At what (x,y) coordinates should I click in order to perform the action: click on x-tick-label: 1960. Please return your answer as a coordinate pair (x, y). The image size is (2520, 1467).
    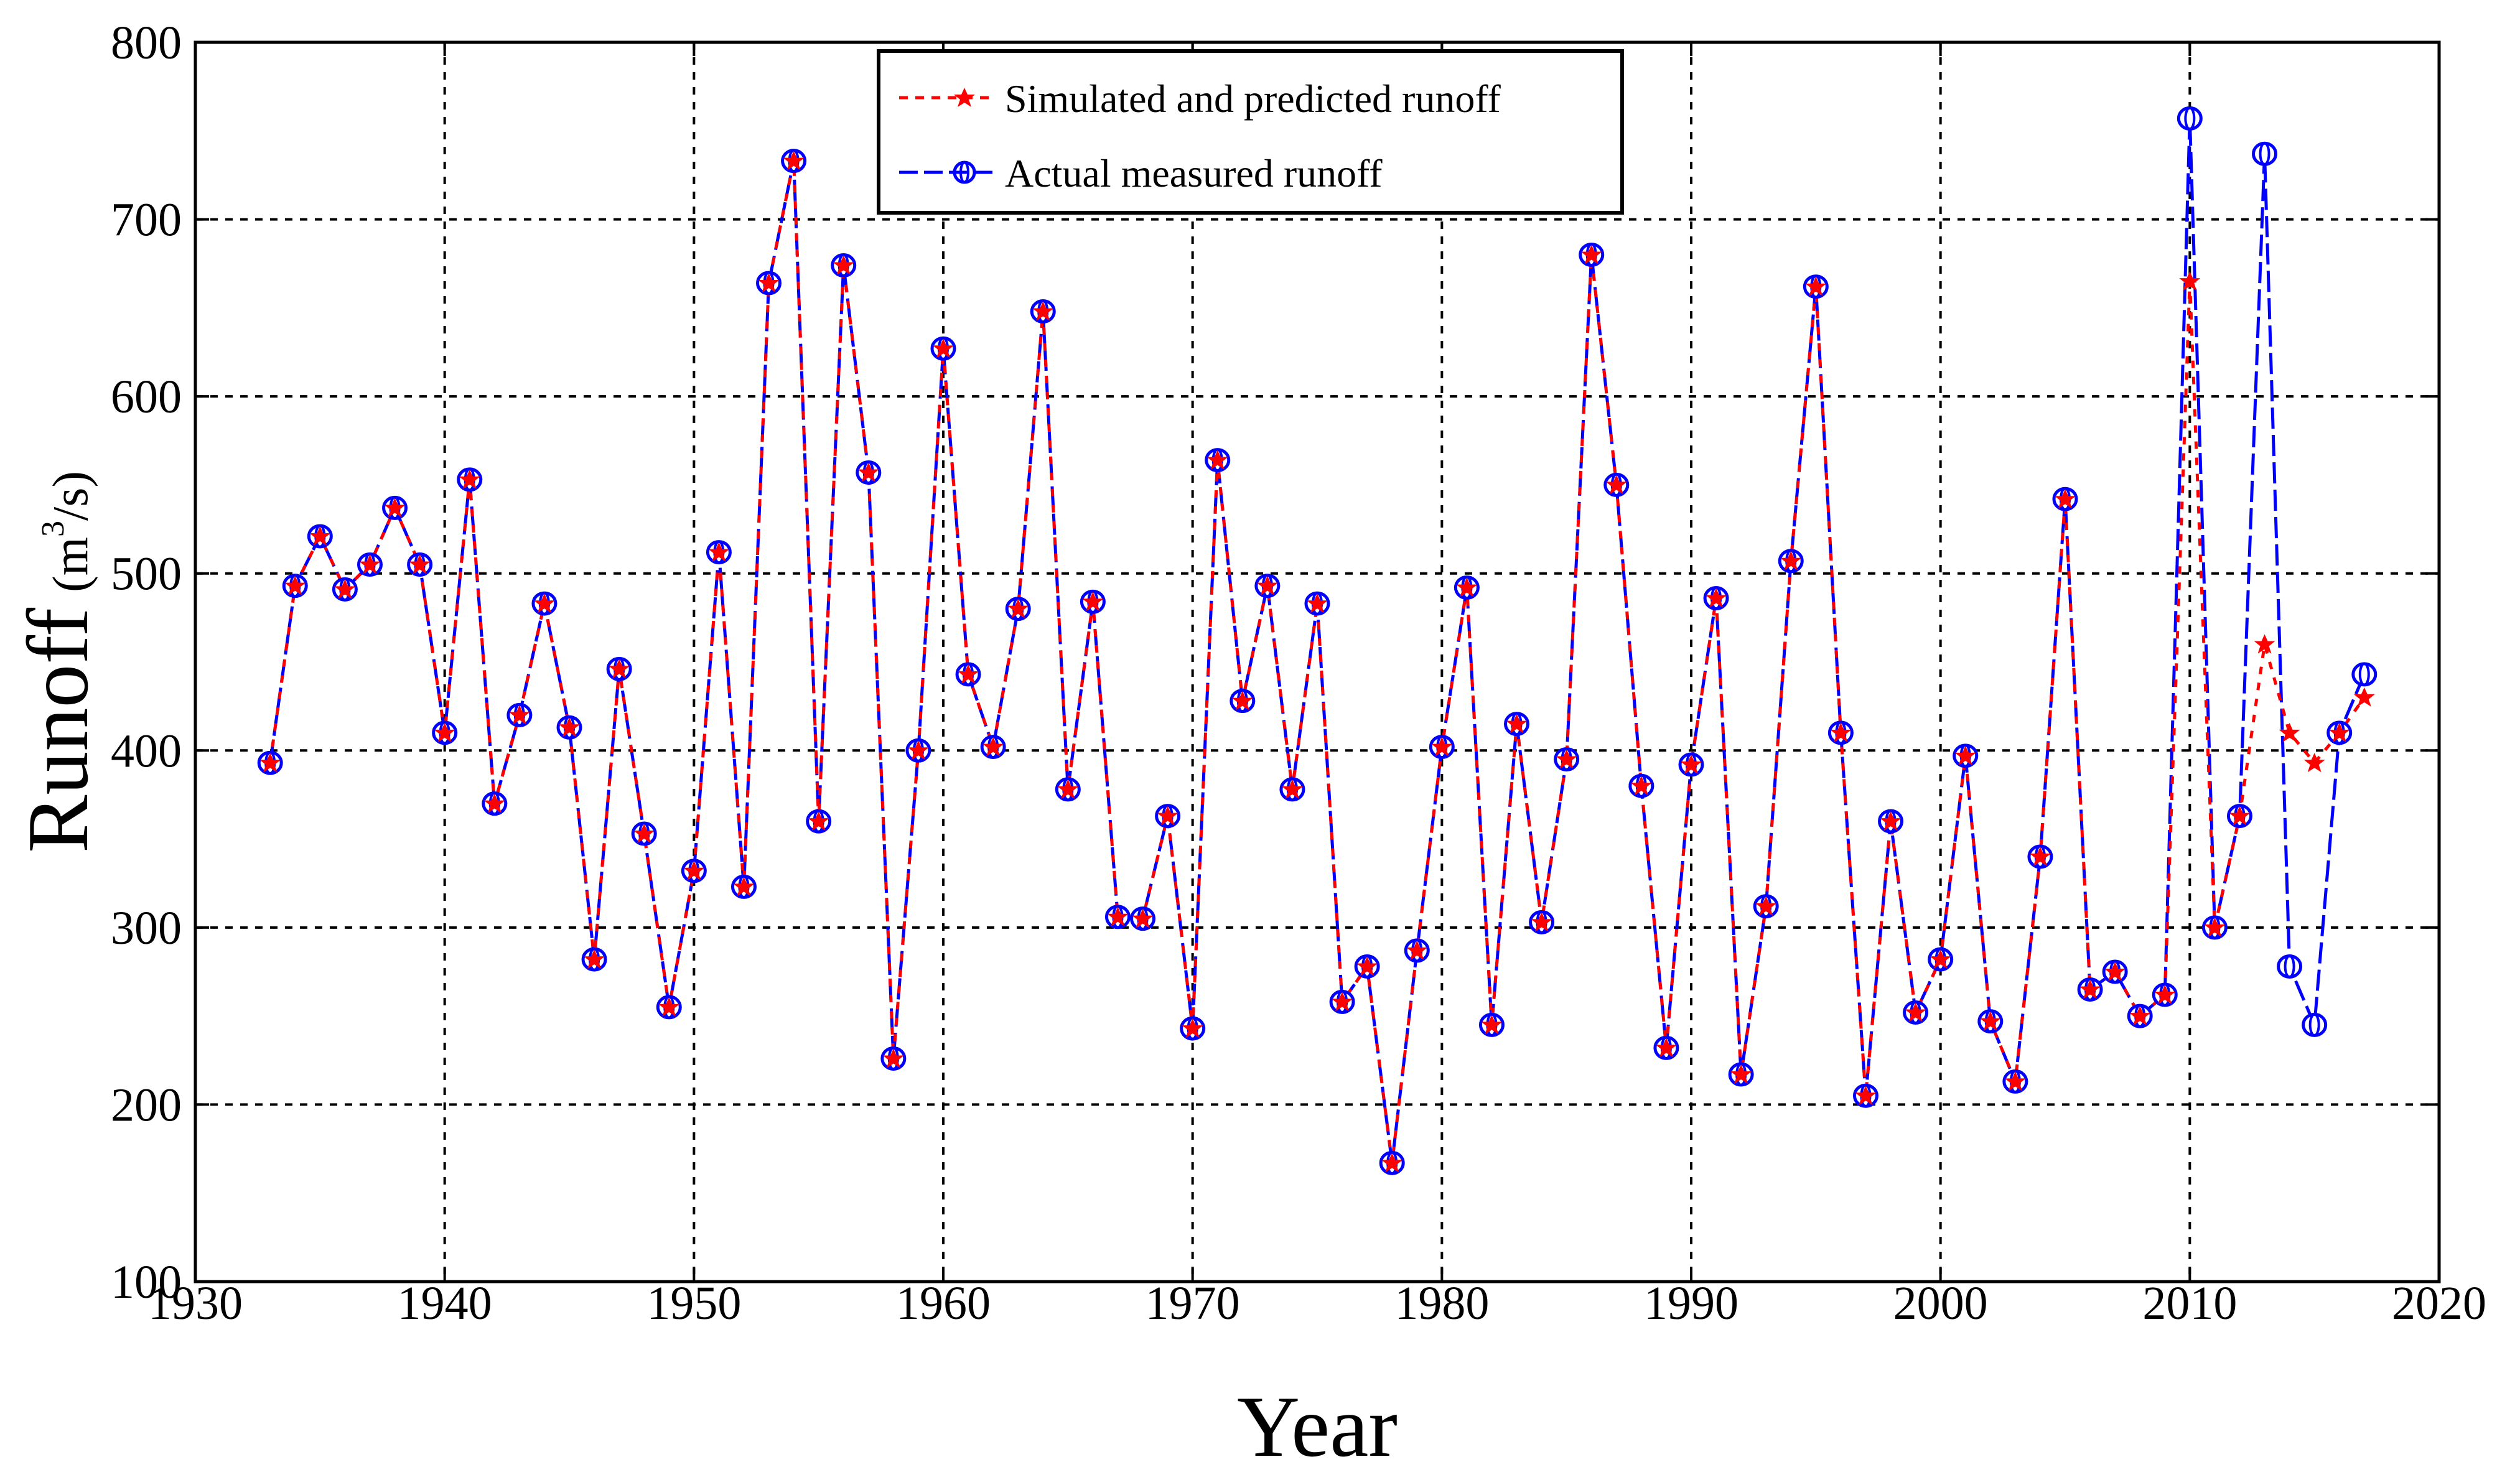
    Looking at the image, I should click on (943, 1303).